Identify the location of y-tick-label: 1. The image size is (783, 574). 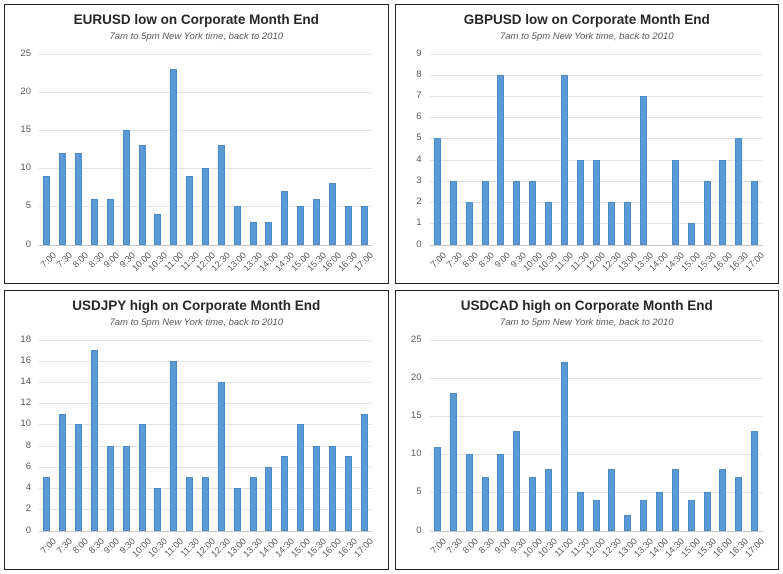
(419, 223).